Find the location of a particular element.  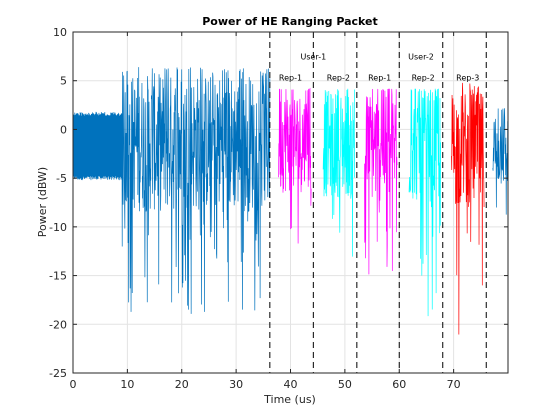

annotation-label: User-1 is located at coordinates (313, 56).